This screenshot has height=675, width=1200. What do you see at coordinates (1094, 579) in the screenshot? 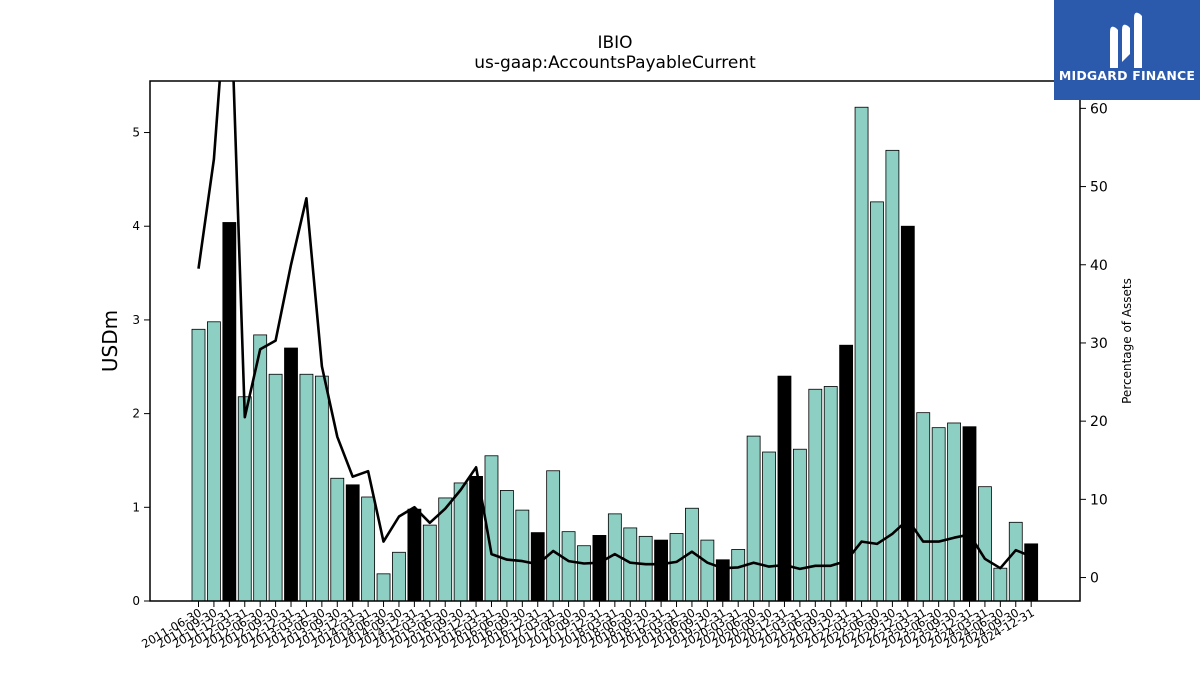
I see `y2-tick-label: 0` at bounding box center [1094, 579].